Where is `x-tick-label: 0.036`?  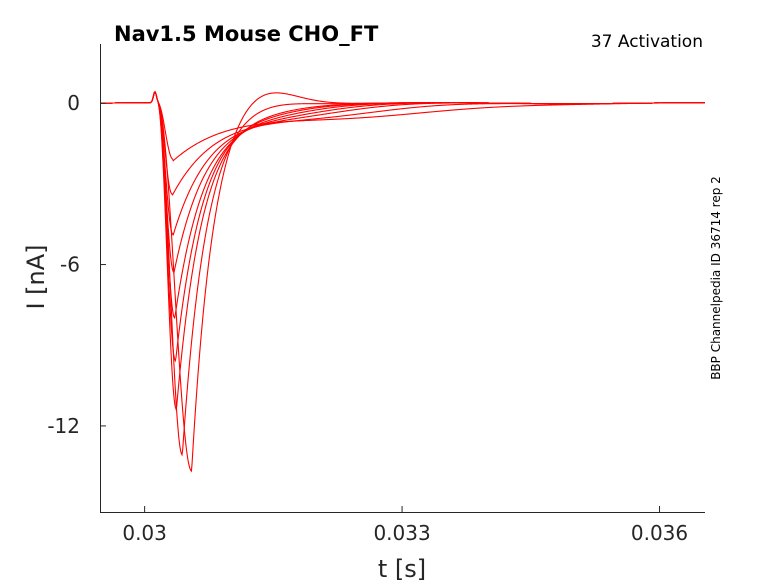 x-tick-label: 0.036 is located at coordinates (659, 533).